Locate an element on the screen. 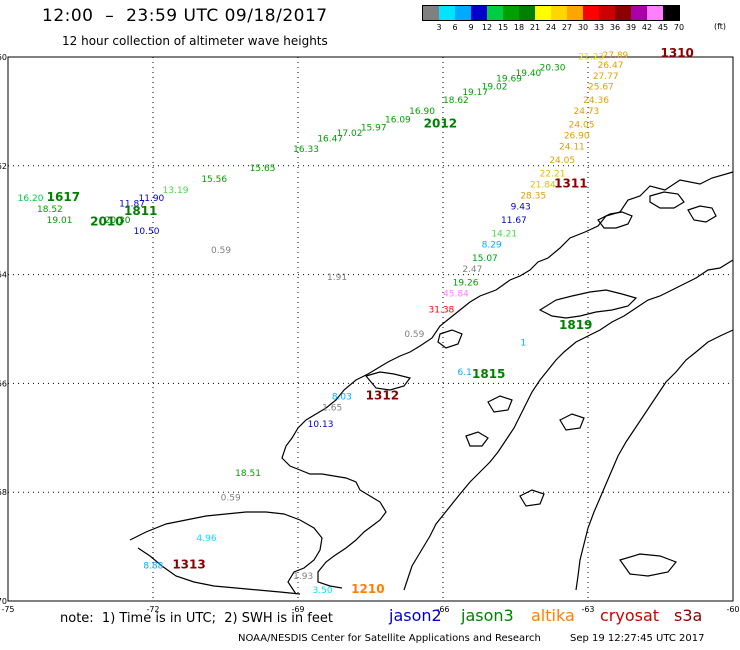 This screenshot has width=740, height=650. pass-time-label: 1819 is located at coordinates (575, 325).